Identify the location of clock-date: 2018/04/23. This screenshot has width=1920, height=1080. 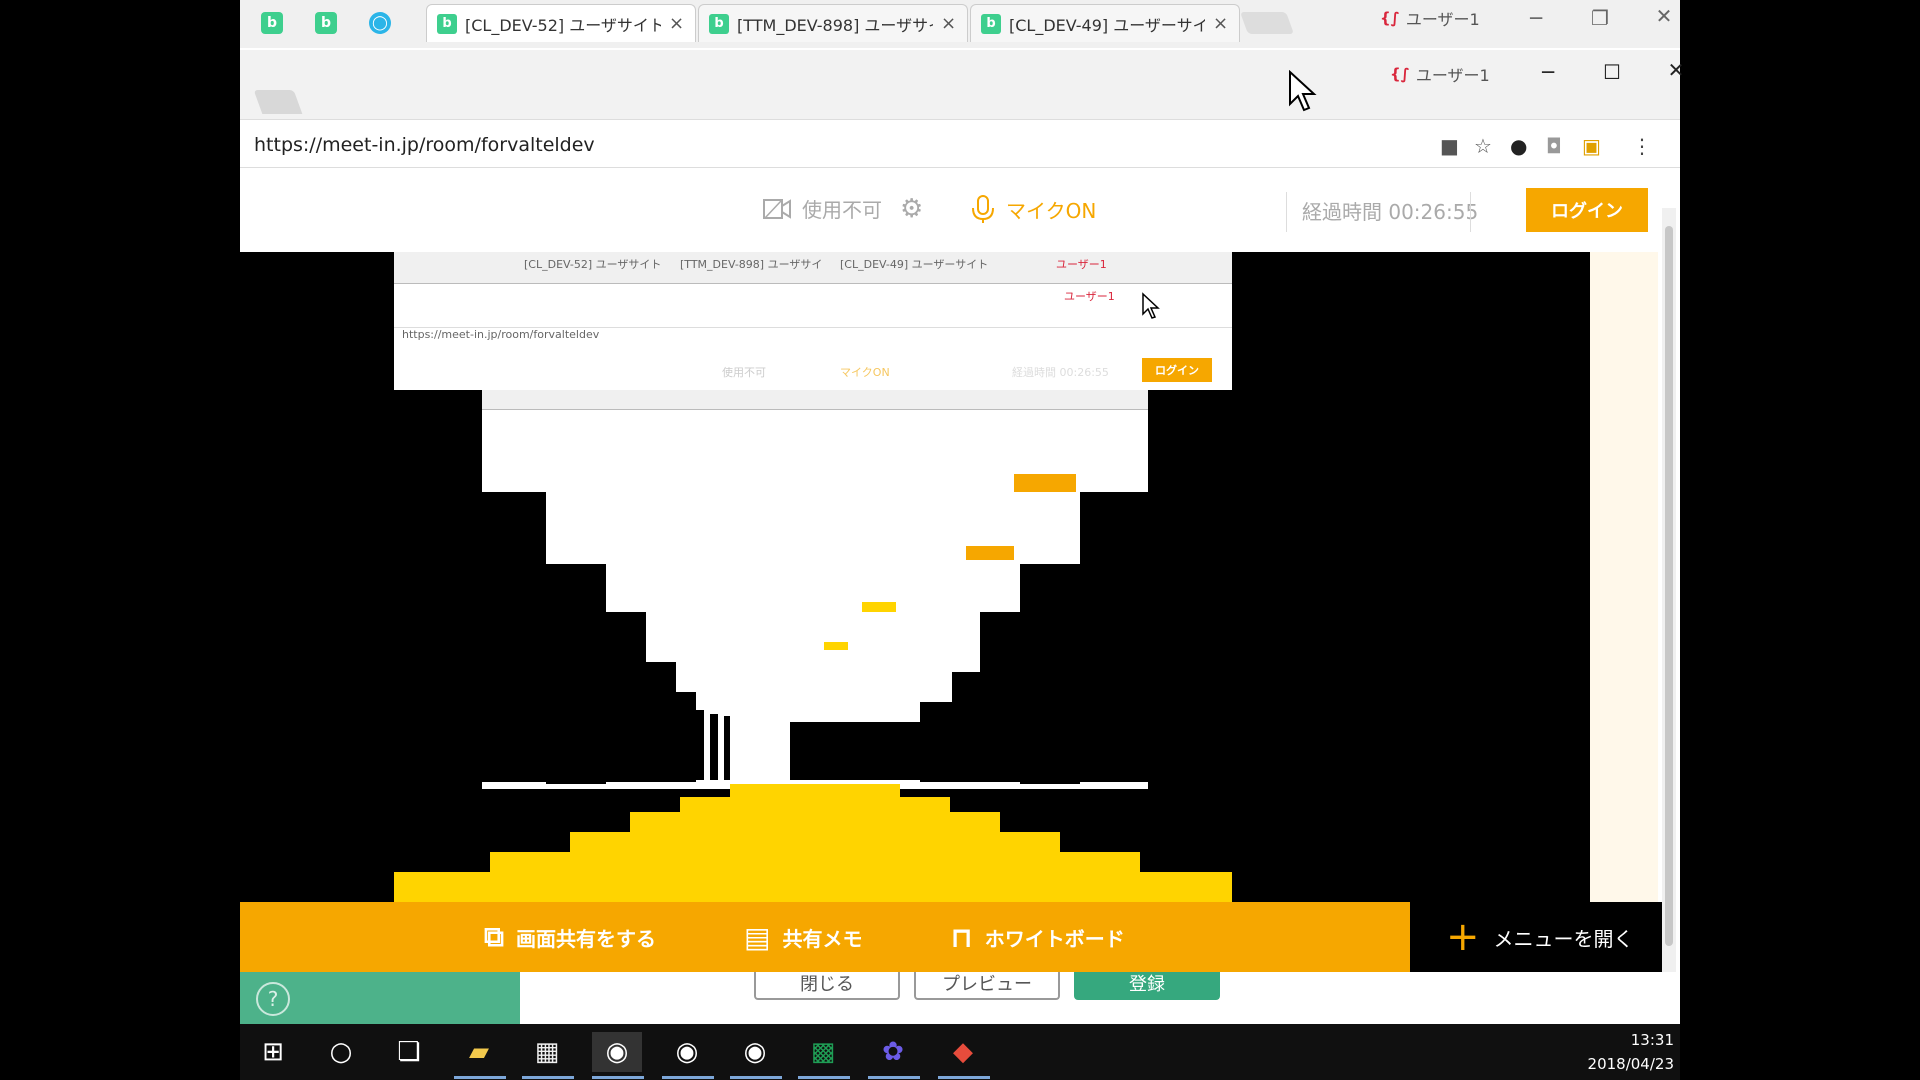
(1630, 1064).